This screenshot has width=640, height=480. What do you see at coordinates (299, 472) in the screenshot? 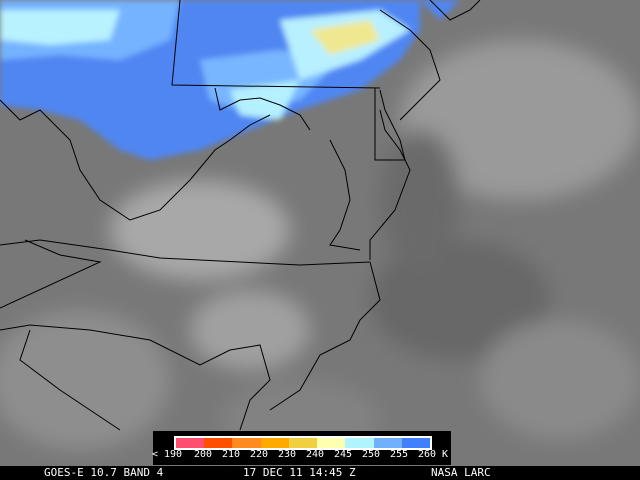
I see `observation-datetime: 17 DEC 11 14:45 Z` at bounding box center [299, 472].